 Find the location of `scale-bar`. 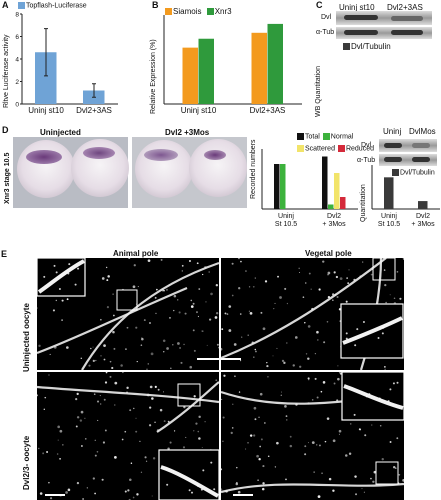

scale-bar is located at coordinates (231, 359).